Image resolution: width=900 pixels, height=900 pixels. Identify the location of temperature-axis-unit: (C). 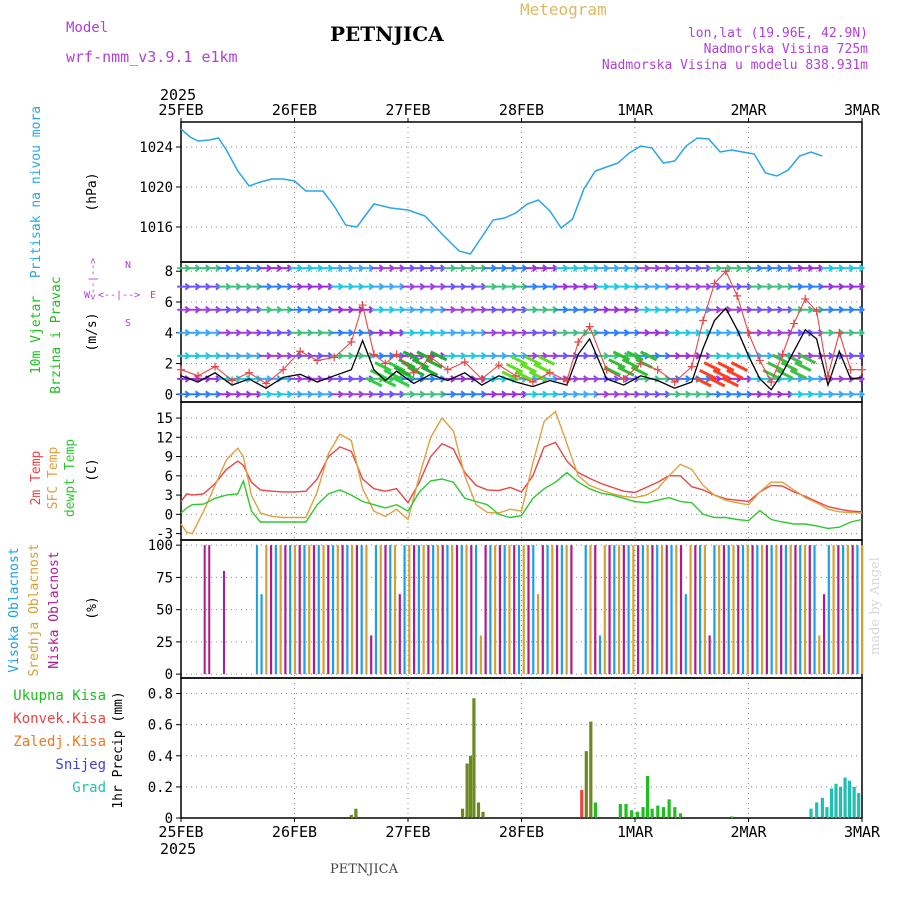
(92, 469).